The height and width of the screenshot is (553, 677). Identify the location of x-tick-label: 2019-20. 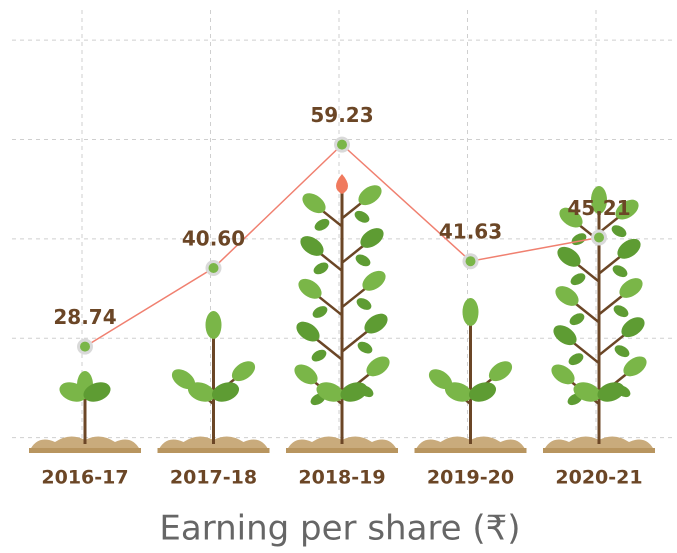
(470, 478).